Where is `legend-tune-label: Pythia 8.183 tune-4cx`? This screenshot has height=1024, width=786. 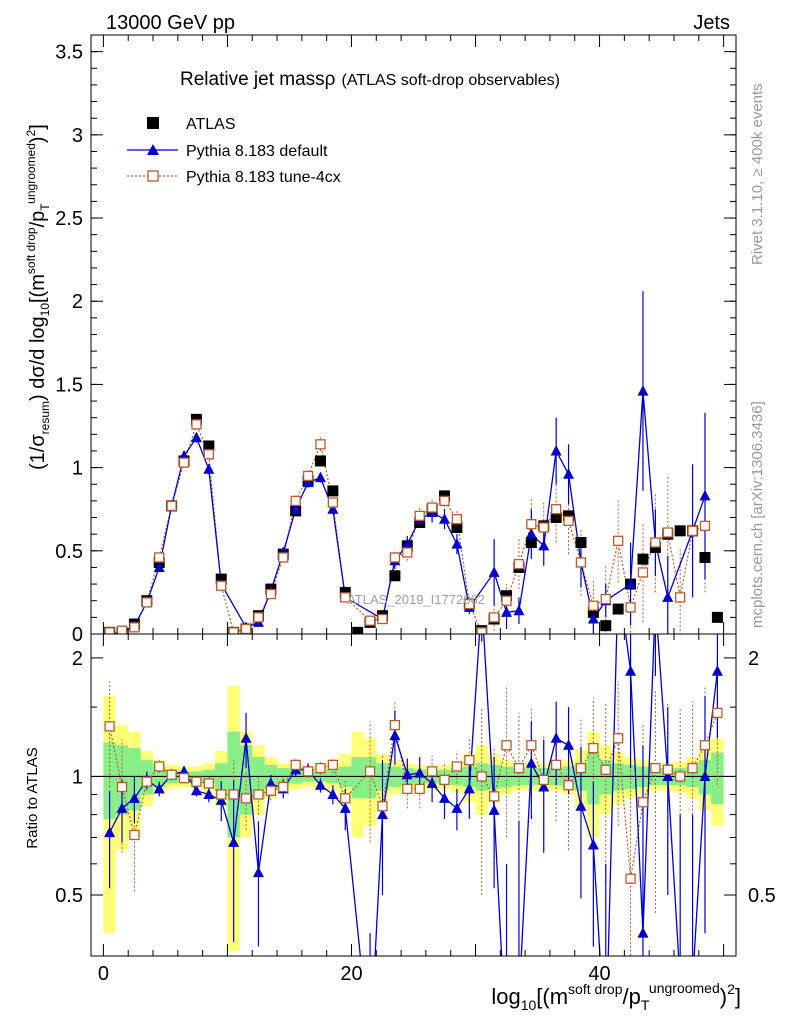
legend-tune-label: Pythia 8.183 tune-4cx is located at coordinates (263, 177).